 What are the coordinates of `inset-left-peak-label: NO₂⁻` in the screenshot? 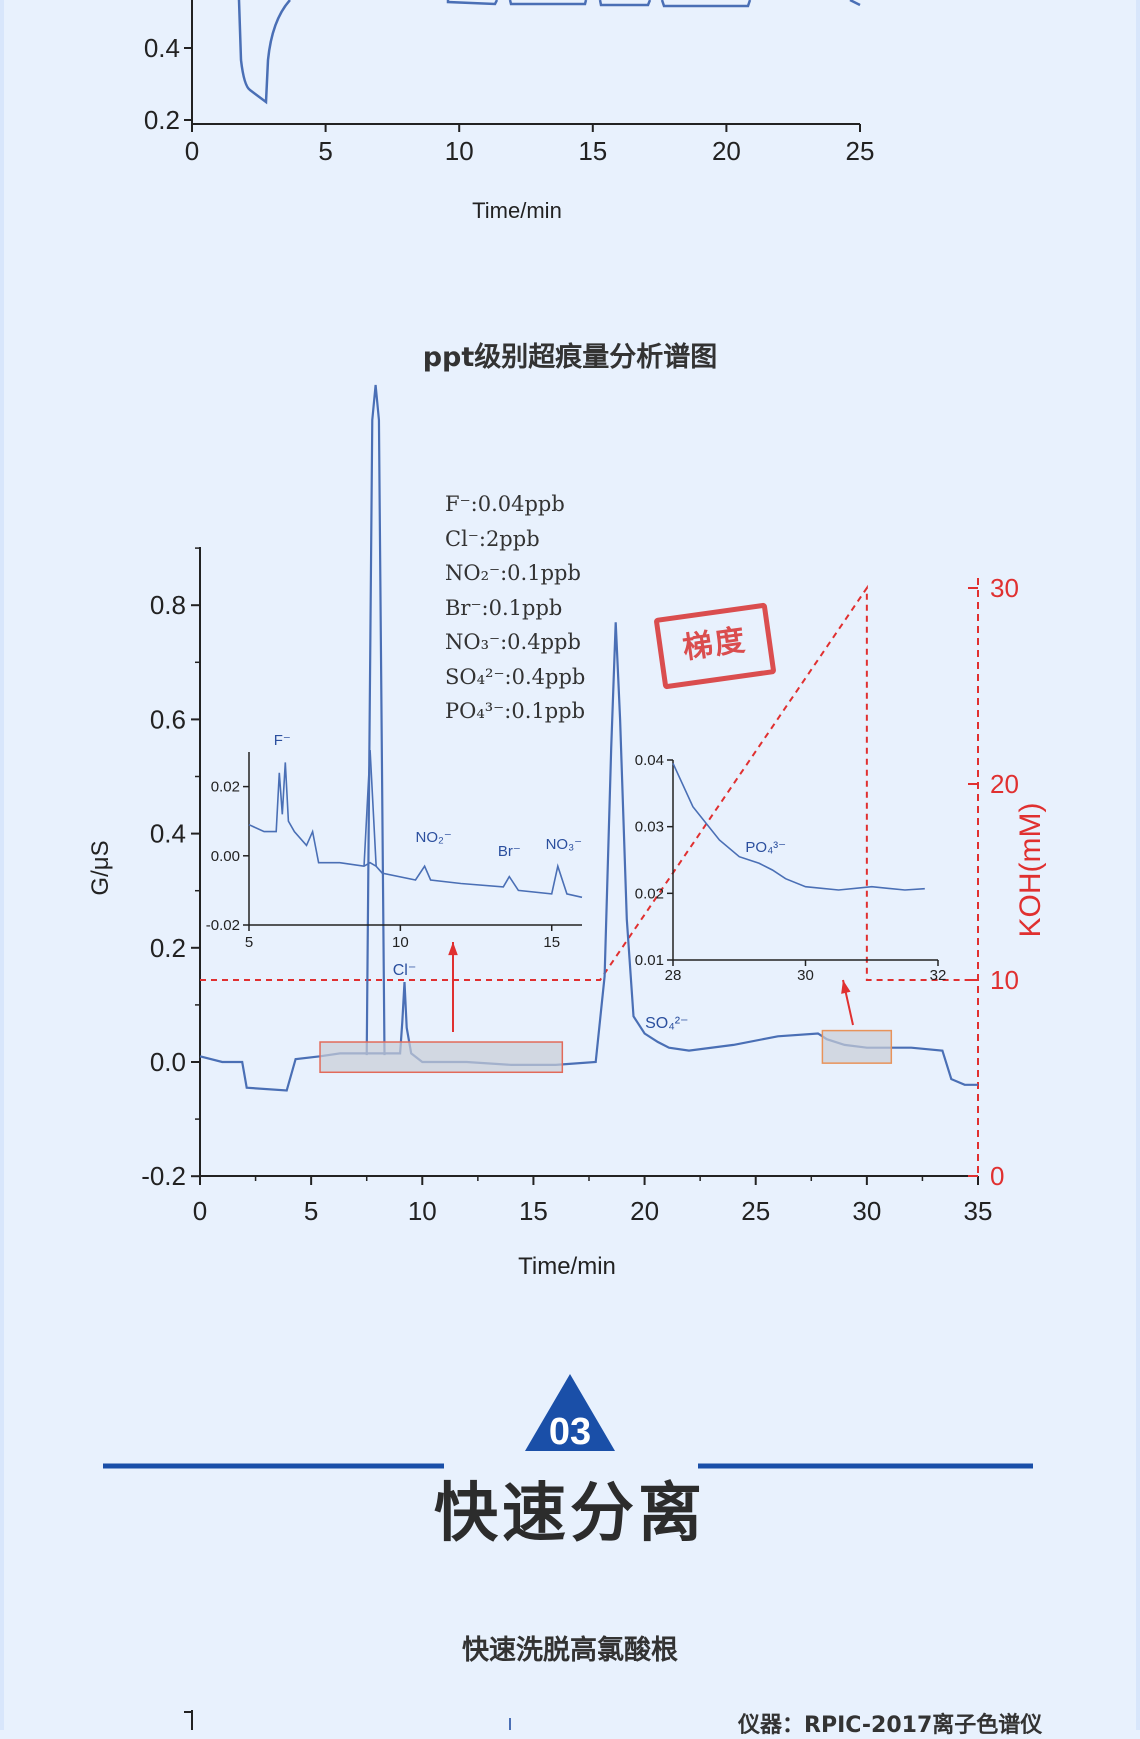 It's located at (434, 837).